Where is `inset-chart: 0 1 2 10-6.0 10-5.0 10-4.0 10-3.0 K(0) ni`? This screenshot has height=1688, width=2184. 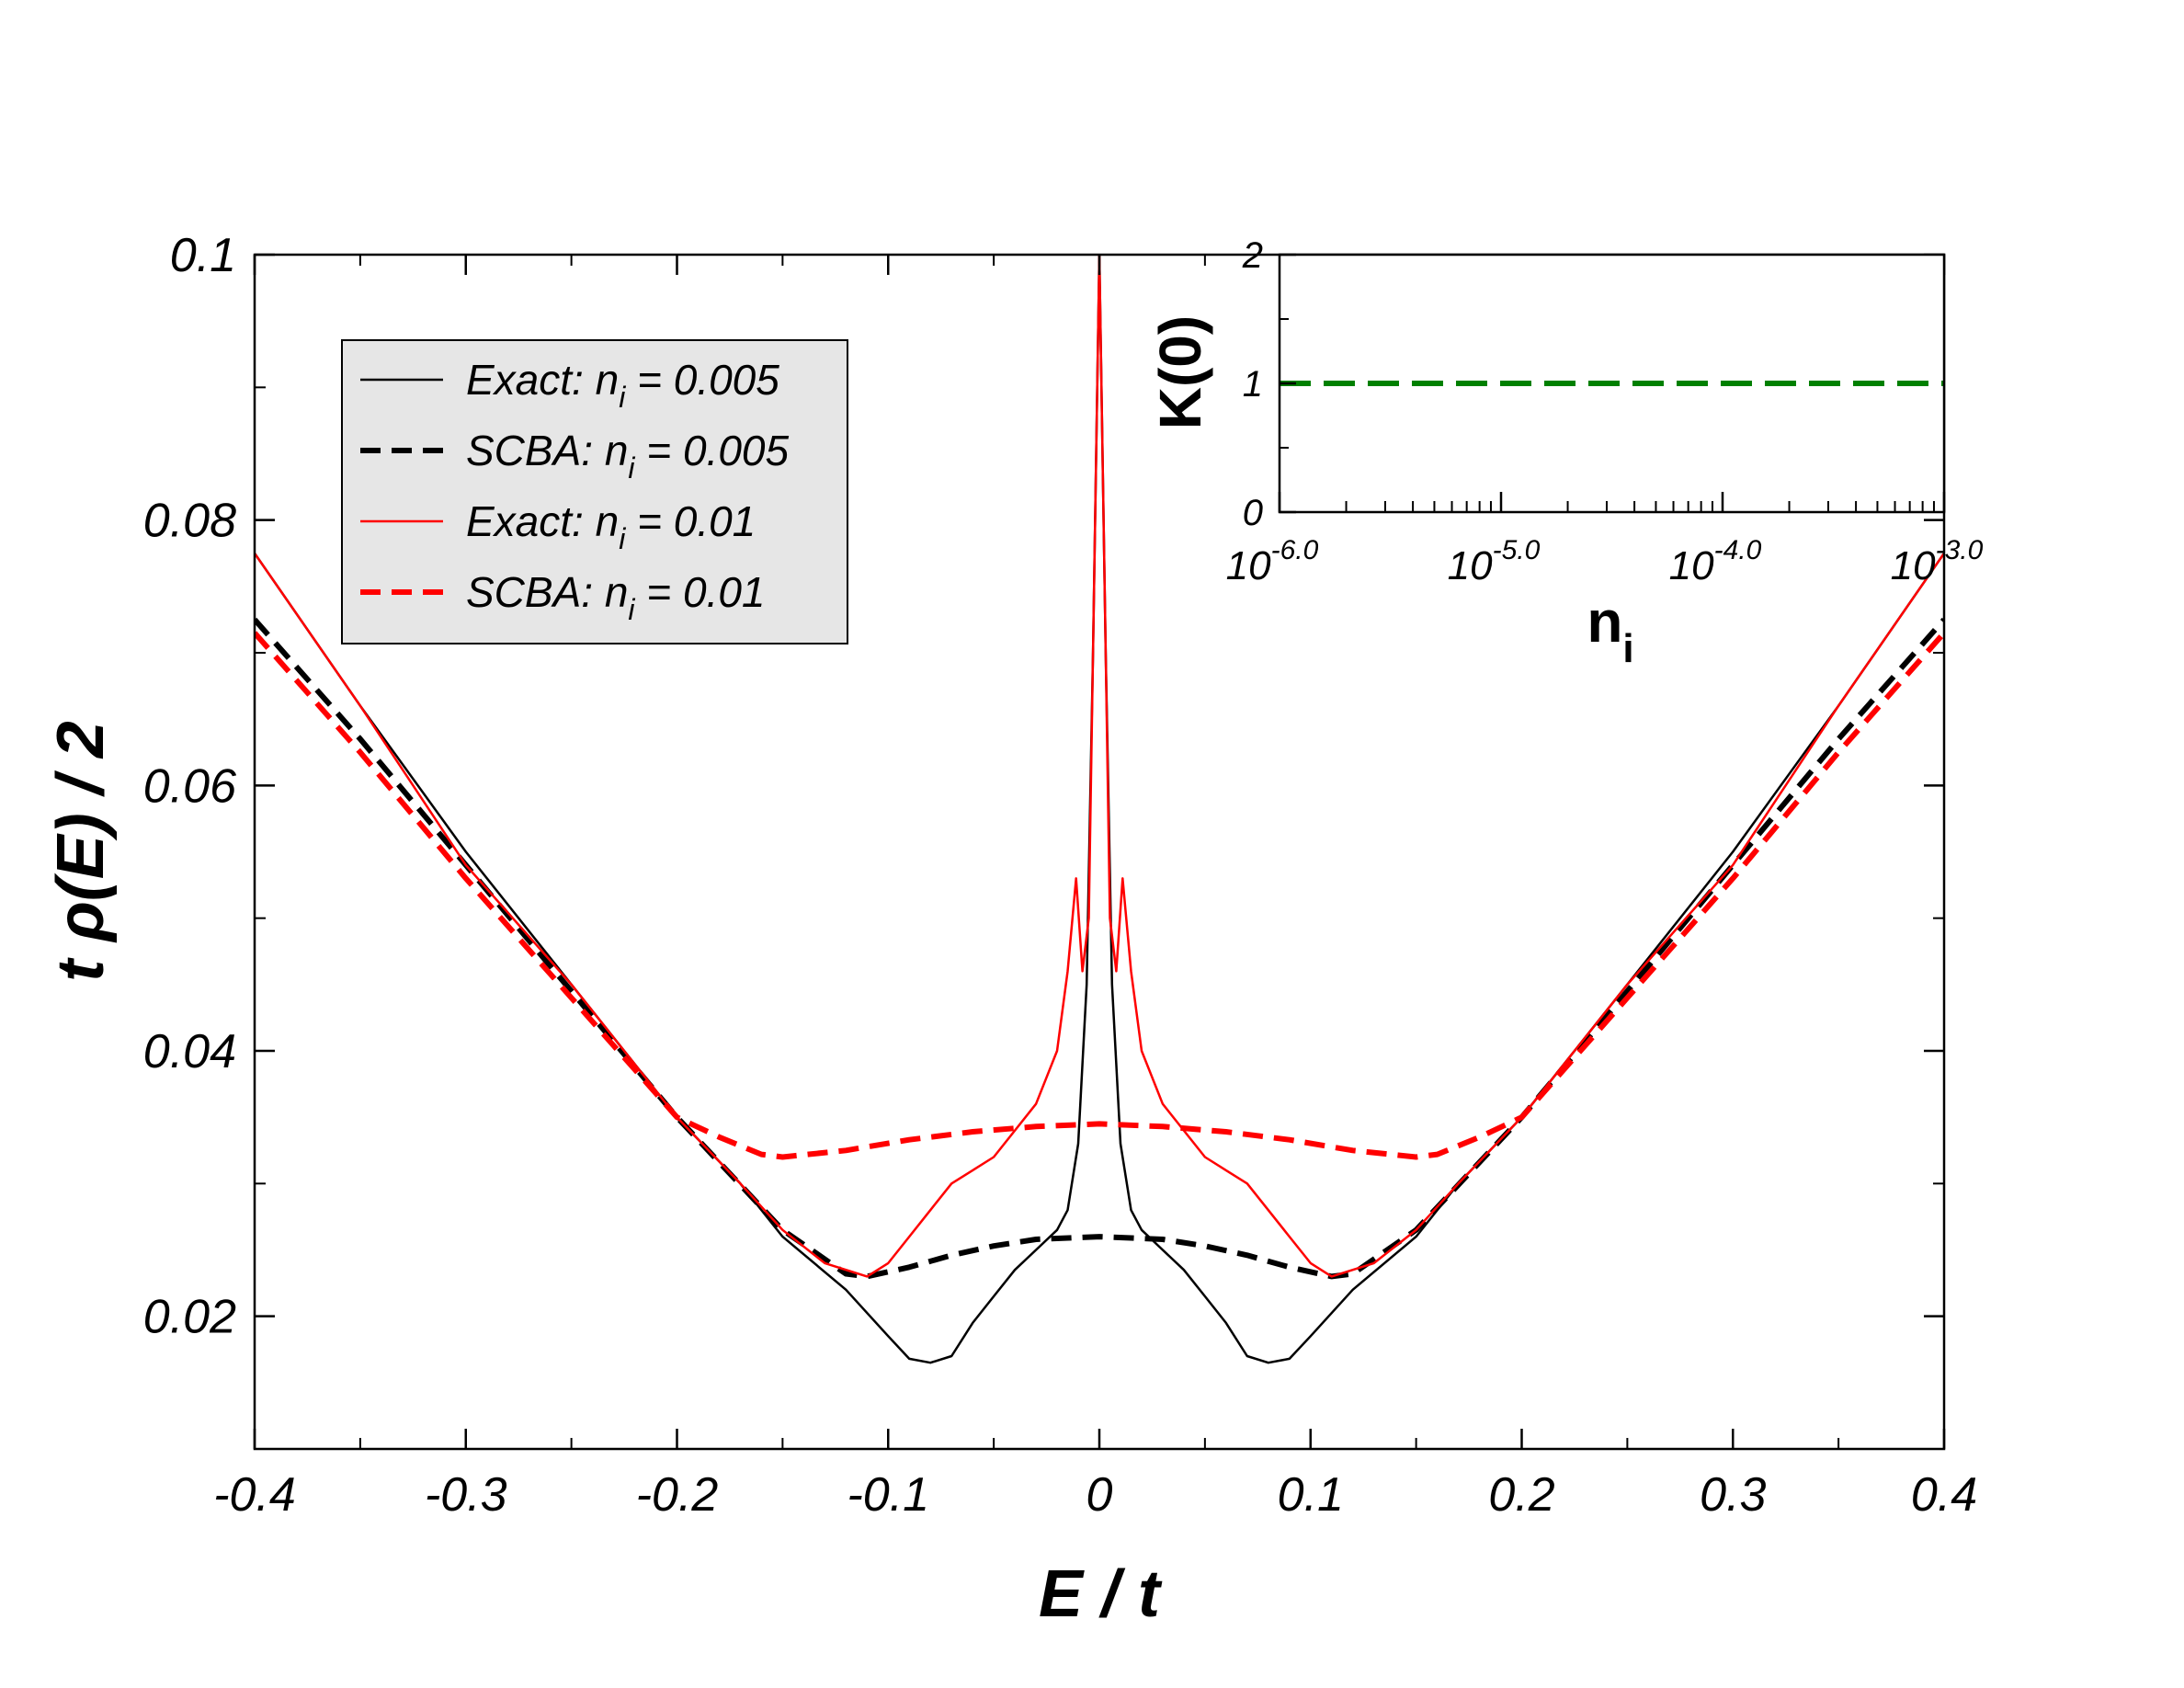 inset-chart: 0 1 2 10-6.0 10-5.0 10-4.0 10-3.0 K(0) ni is located at coordinates (1565, 453).